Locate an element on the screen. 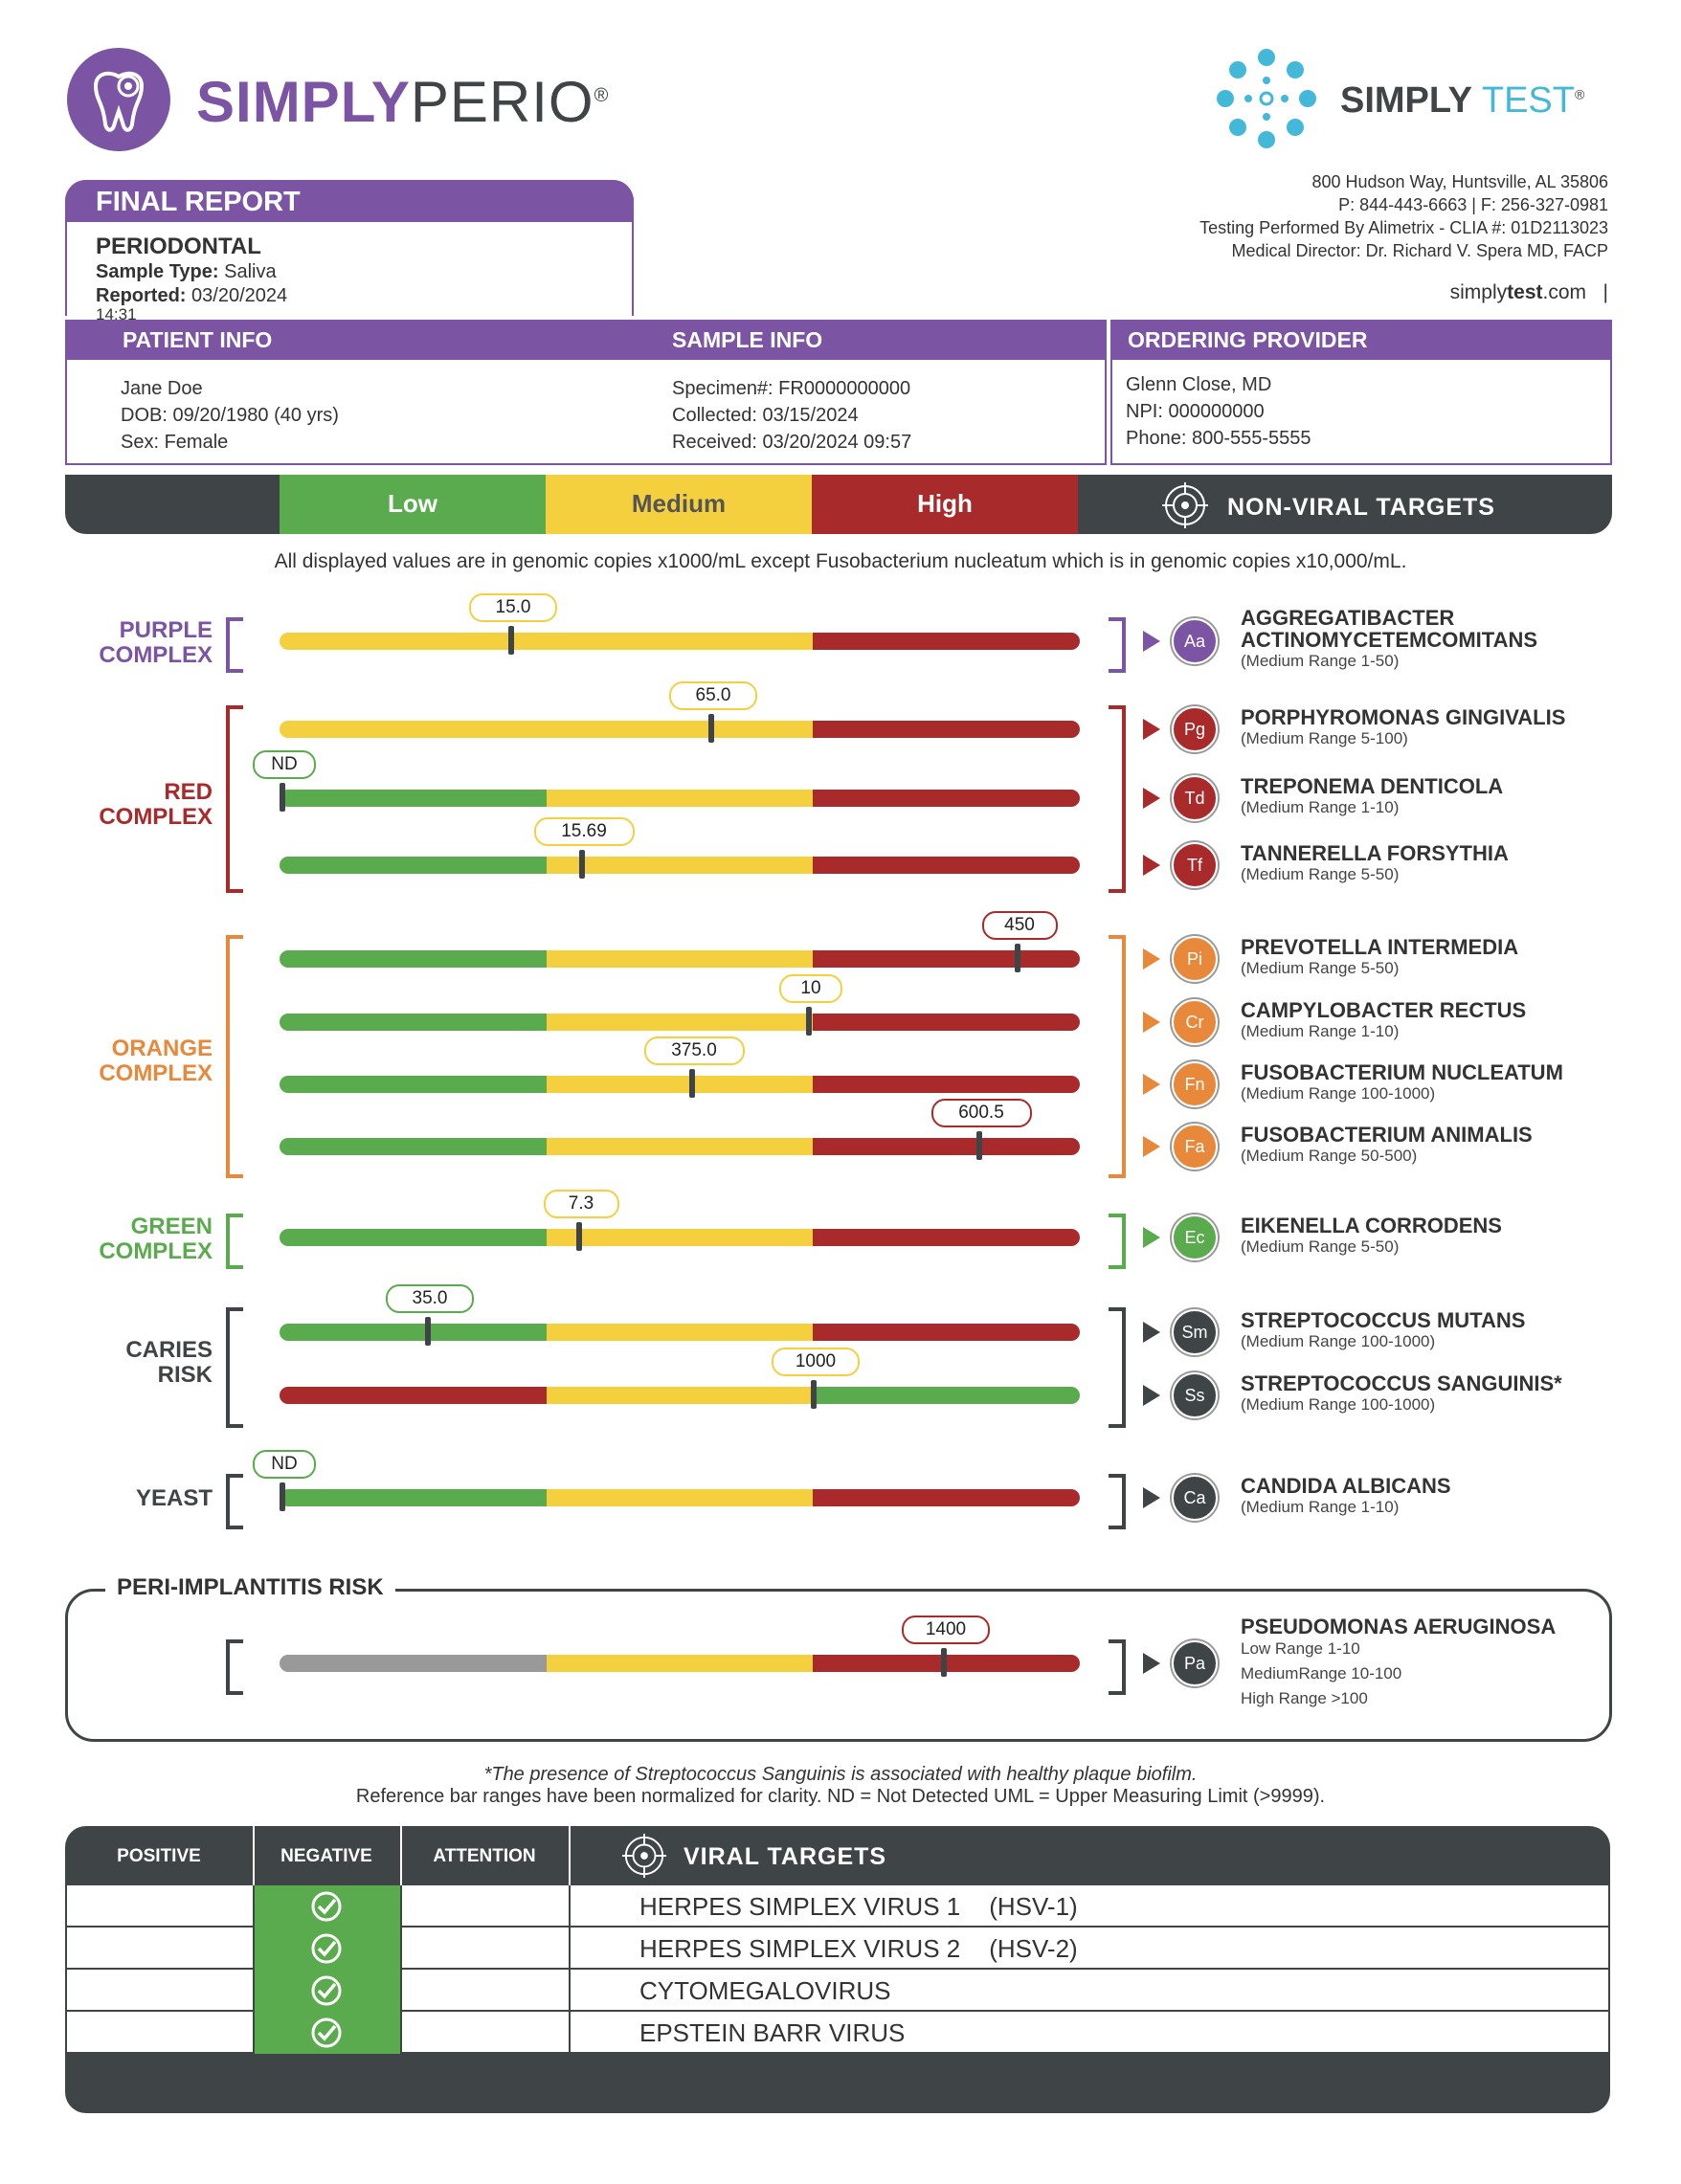 This screenshot has width=1681, height=2184. ca-badge: Ca is located at coordinates (1195, 1498).